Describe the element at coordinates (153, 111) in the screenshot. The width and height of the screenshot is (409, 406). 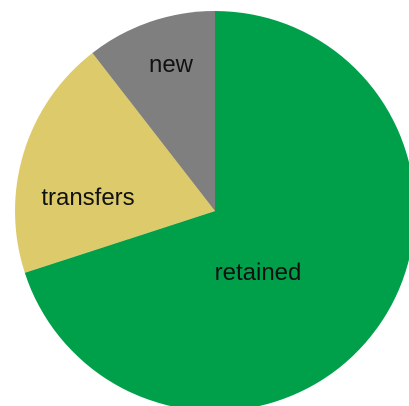
I see `pie-slice-new` at that location.